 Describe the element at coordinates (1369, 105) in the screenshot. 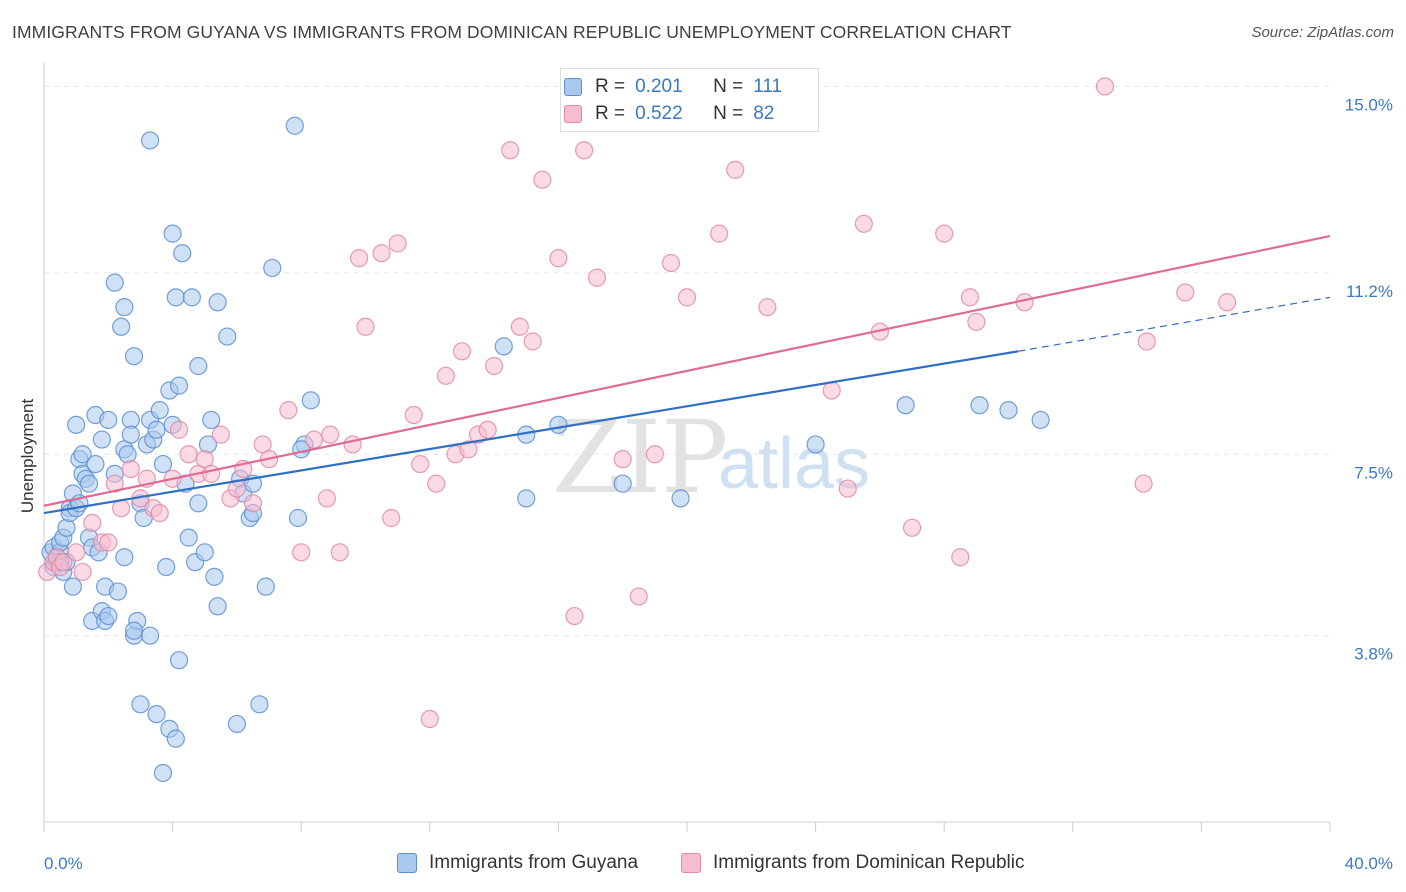

I see `y-tick-label-3: 15.0%` at that location.